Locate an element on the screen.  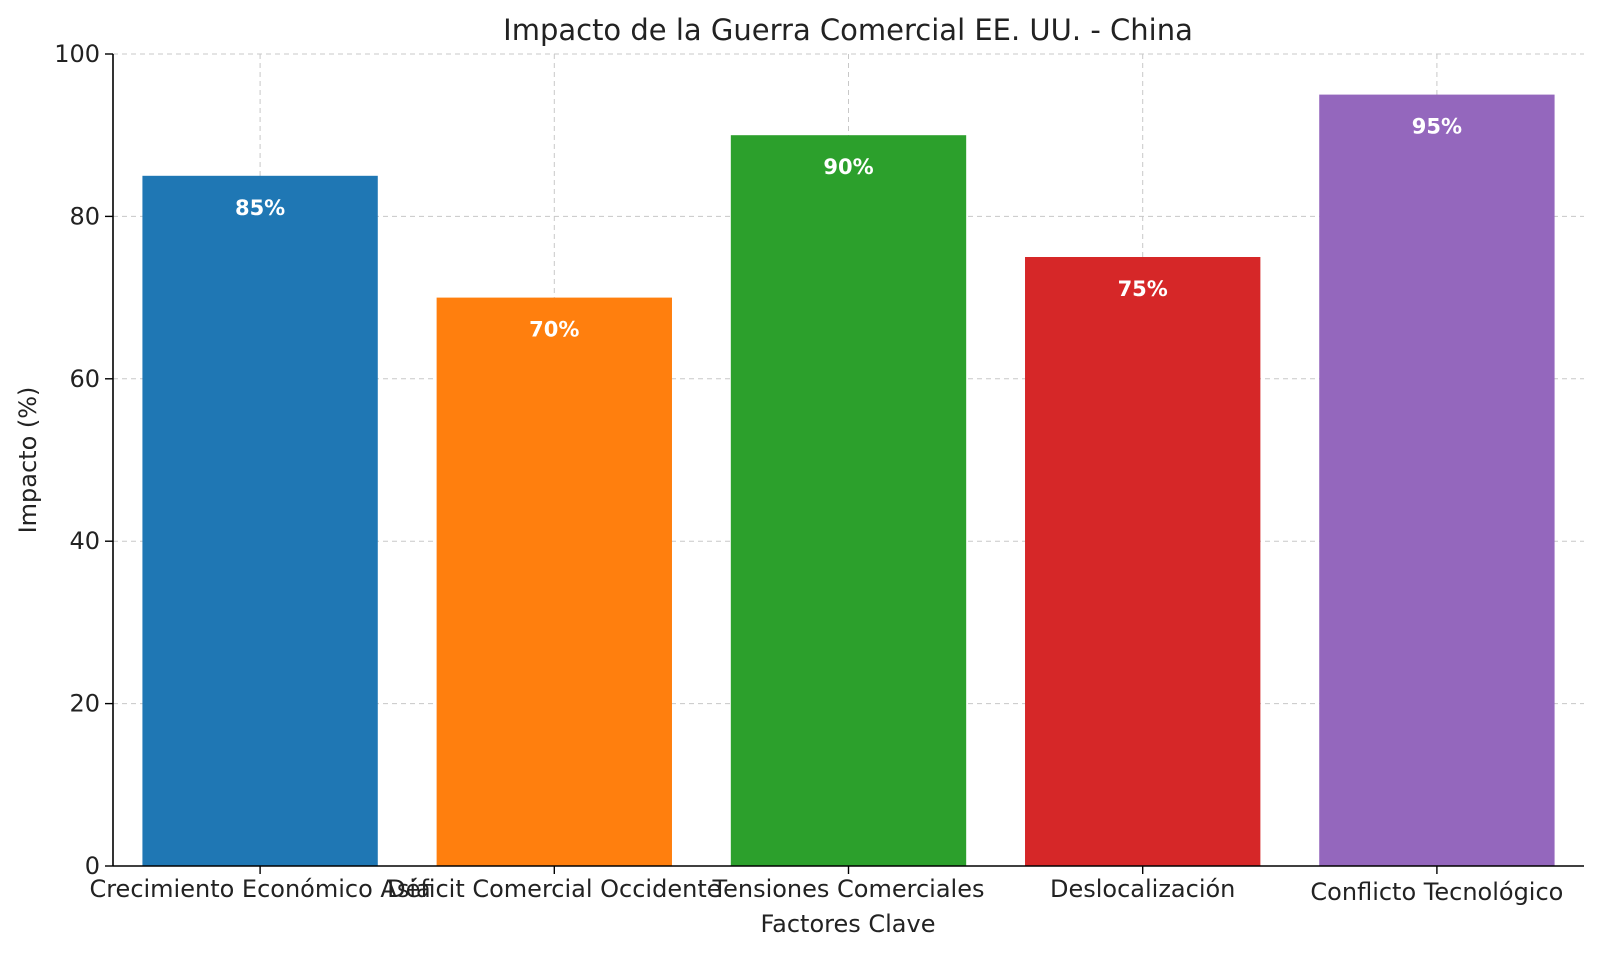
y-axis-label: Impacto (%) is located at coordinates (28, 460).